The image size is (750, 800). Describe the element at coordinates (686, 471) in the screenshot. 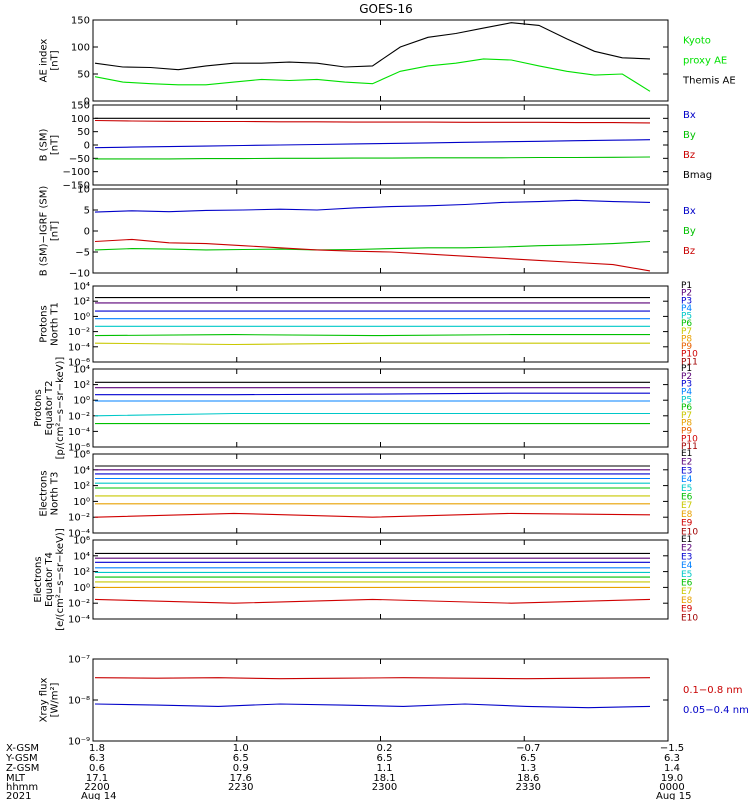

I see `legend-entry: E3` at that location.